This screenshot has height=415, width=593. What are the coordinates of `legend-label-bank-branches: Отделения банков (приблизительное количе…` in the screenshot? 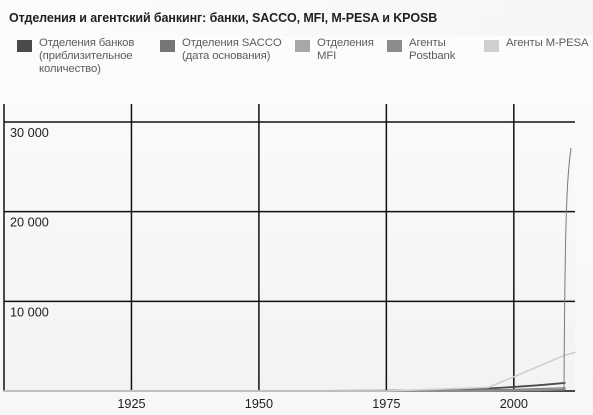 It's located at (87, 56).